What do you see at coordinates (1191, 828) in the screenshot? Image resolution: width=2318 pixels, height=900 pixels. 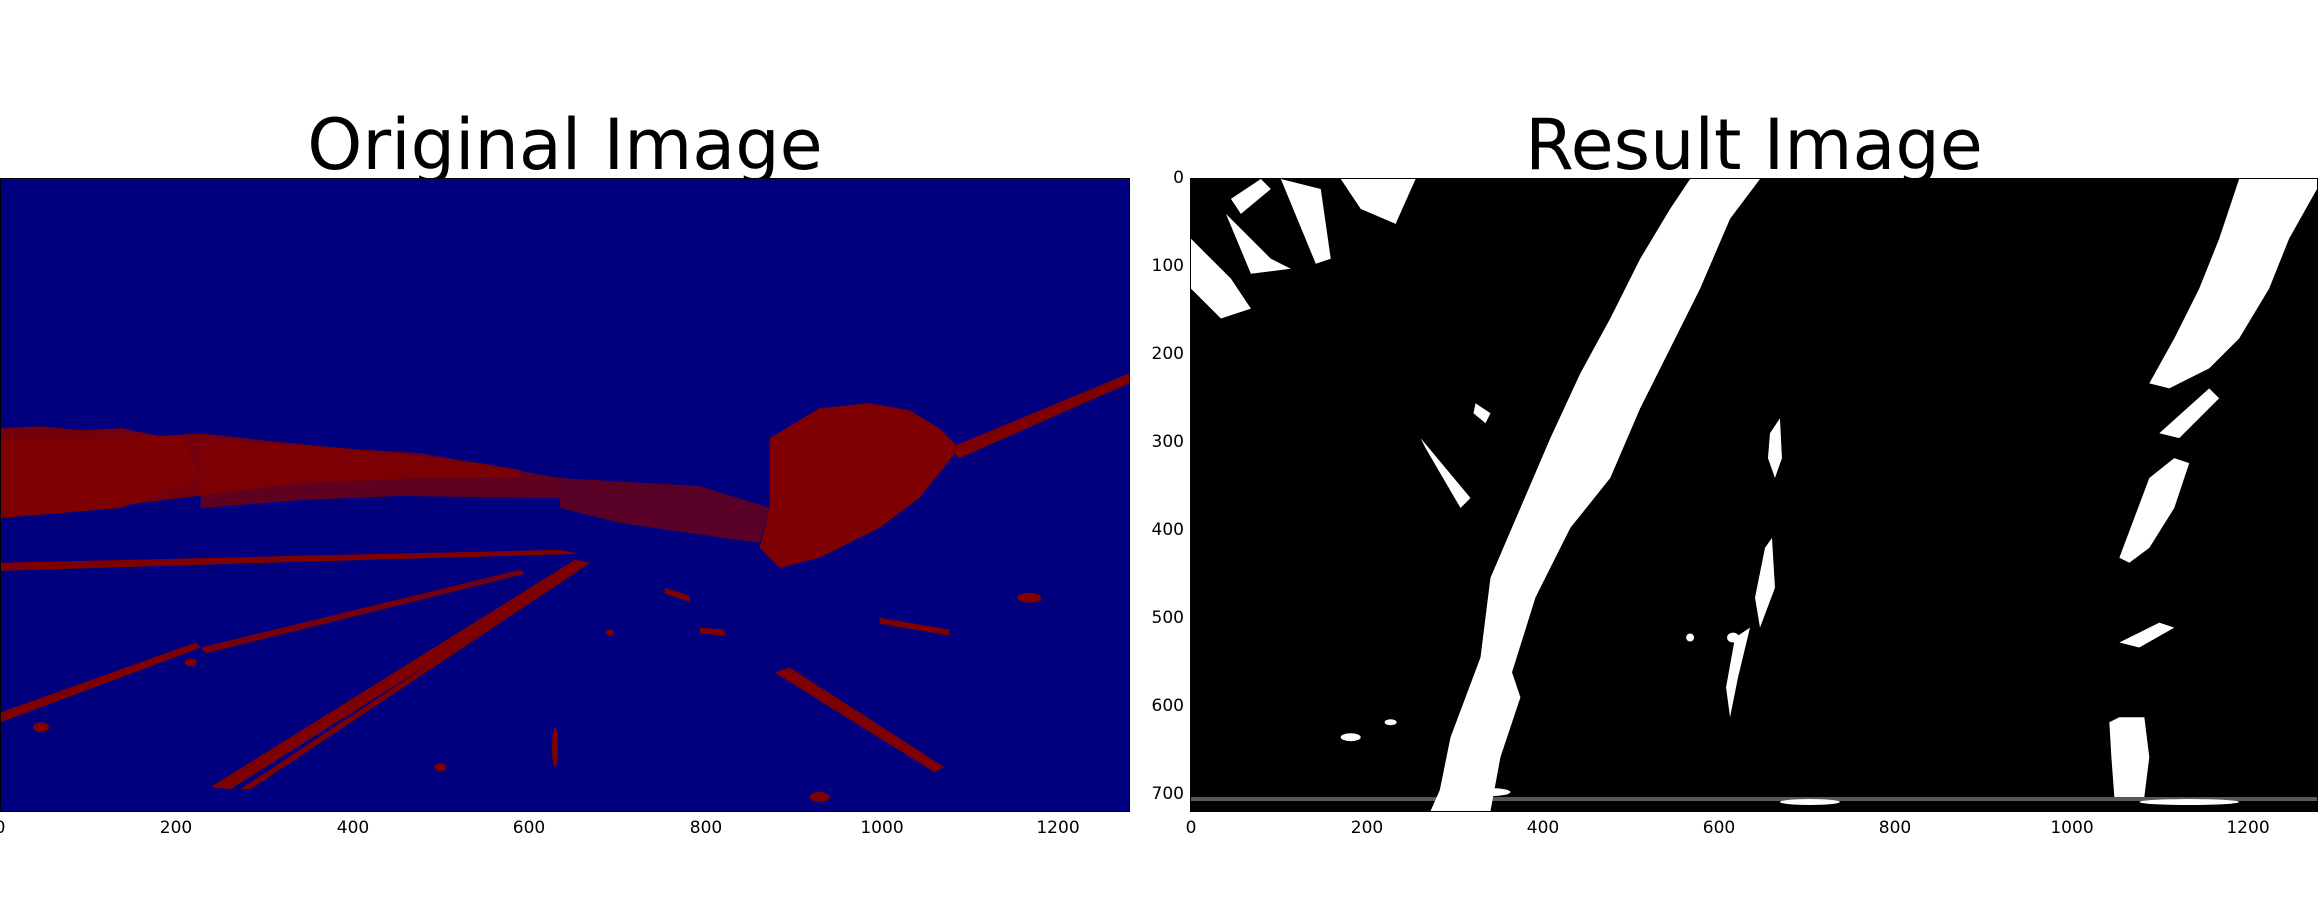 I see `right-x-tick: 0` at bounding box center [1191, 828].